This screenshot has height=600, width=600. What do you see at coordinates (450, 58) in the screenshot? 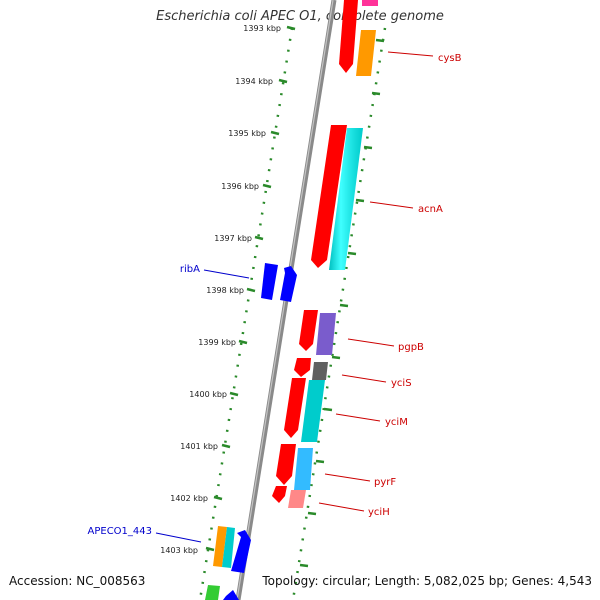
I see `gene-label-cysB: cysB` at bounding box center [450, 58].